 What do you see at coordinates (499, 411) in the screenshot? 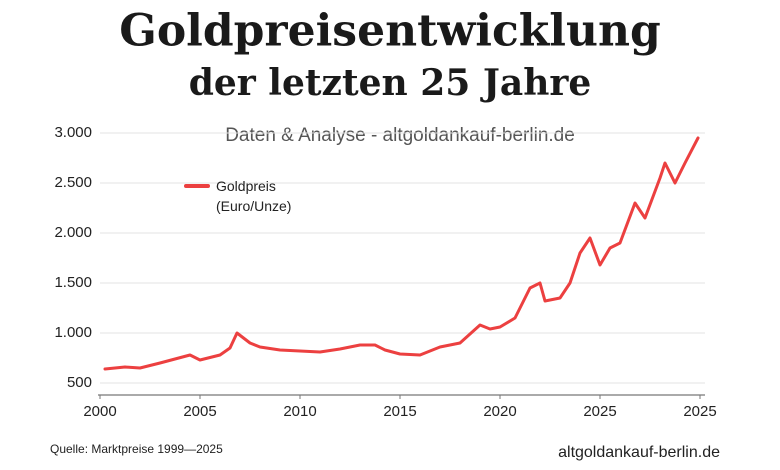
I see `x-tick-label: 2020` at bounding box center [499, 411].